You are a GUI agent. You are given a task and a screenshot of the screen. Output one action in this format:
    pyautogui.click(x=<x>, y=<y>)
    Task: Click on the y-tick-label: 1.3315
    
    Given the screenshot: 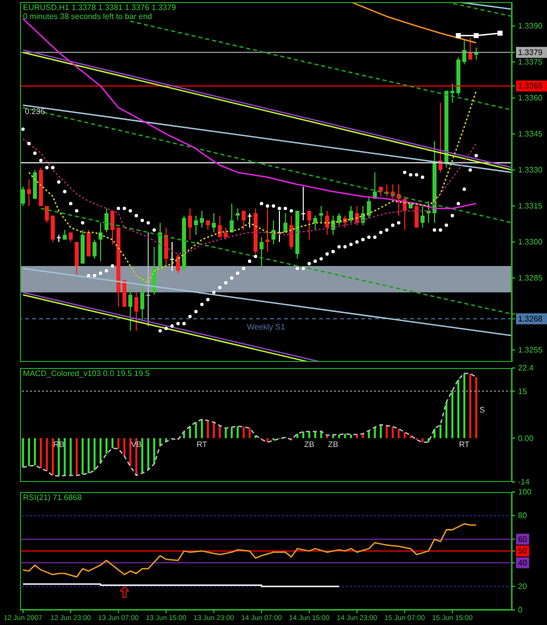 What is the action you would take?
    pyautogui.click(x=531, y=206)
    